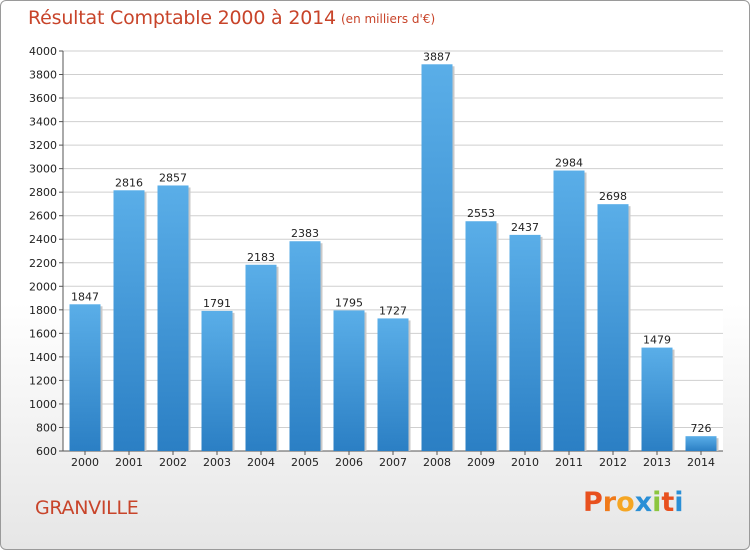  I want to click on value-label: 1479, so click(657, 340).